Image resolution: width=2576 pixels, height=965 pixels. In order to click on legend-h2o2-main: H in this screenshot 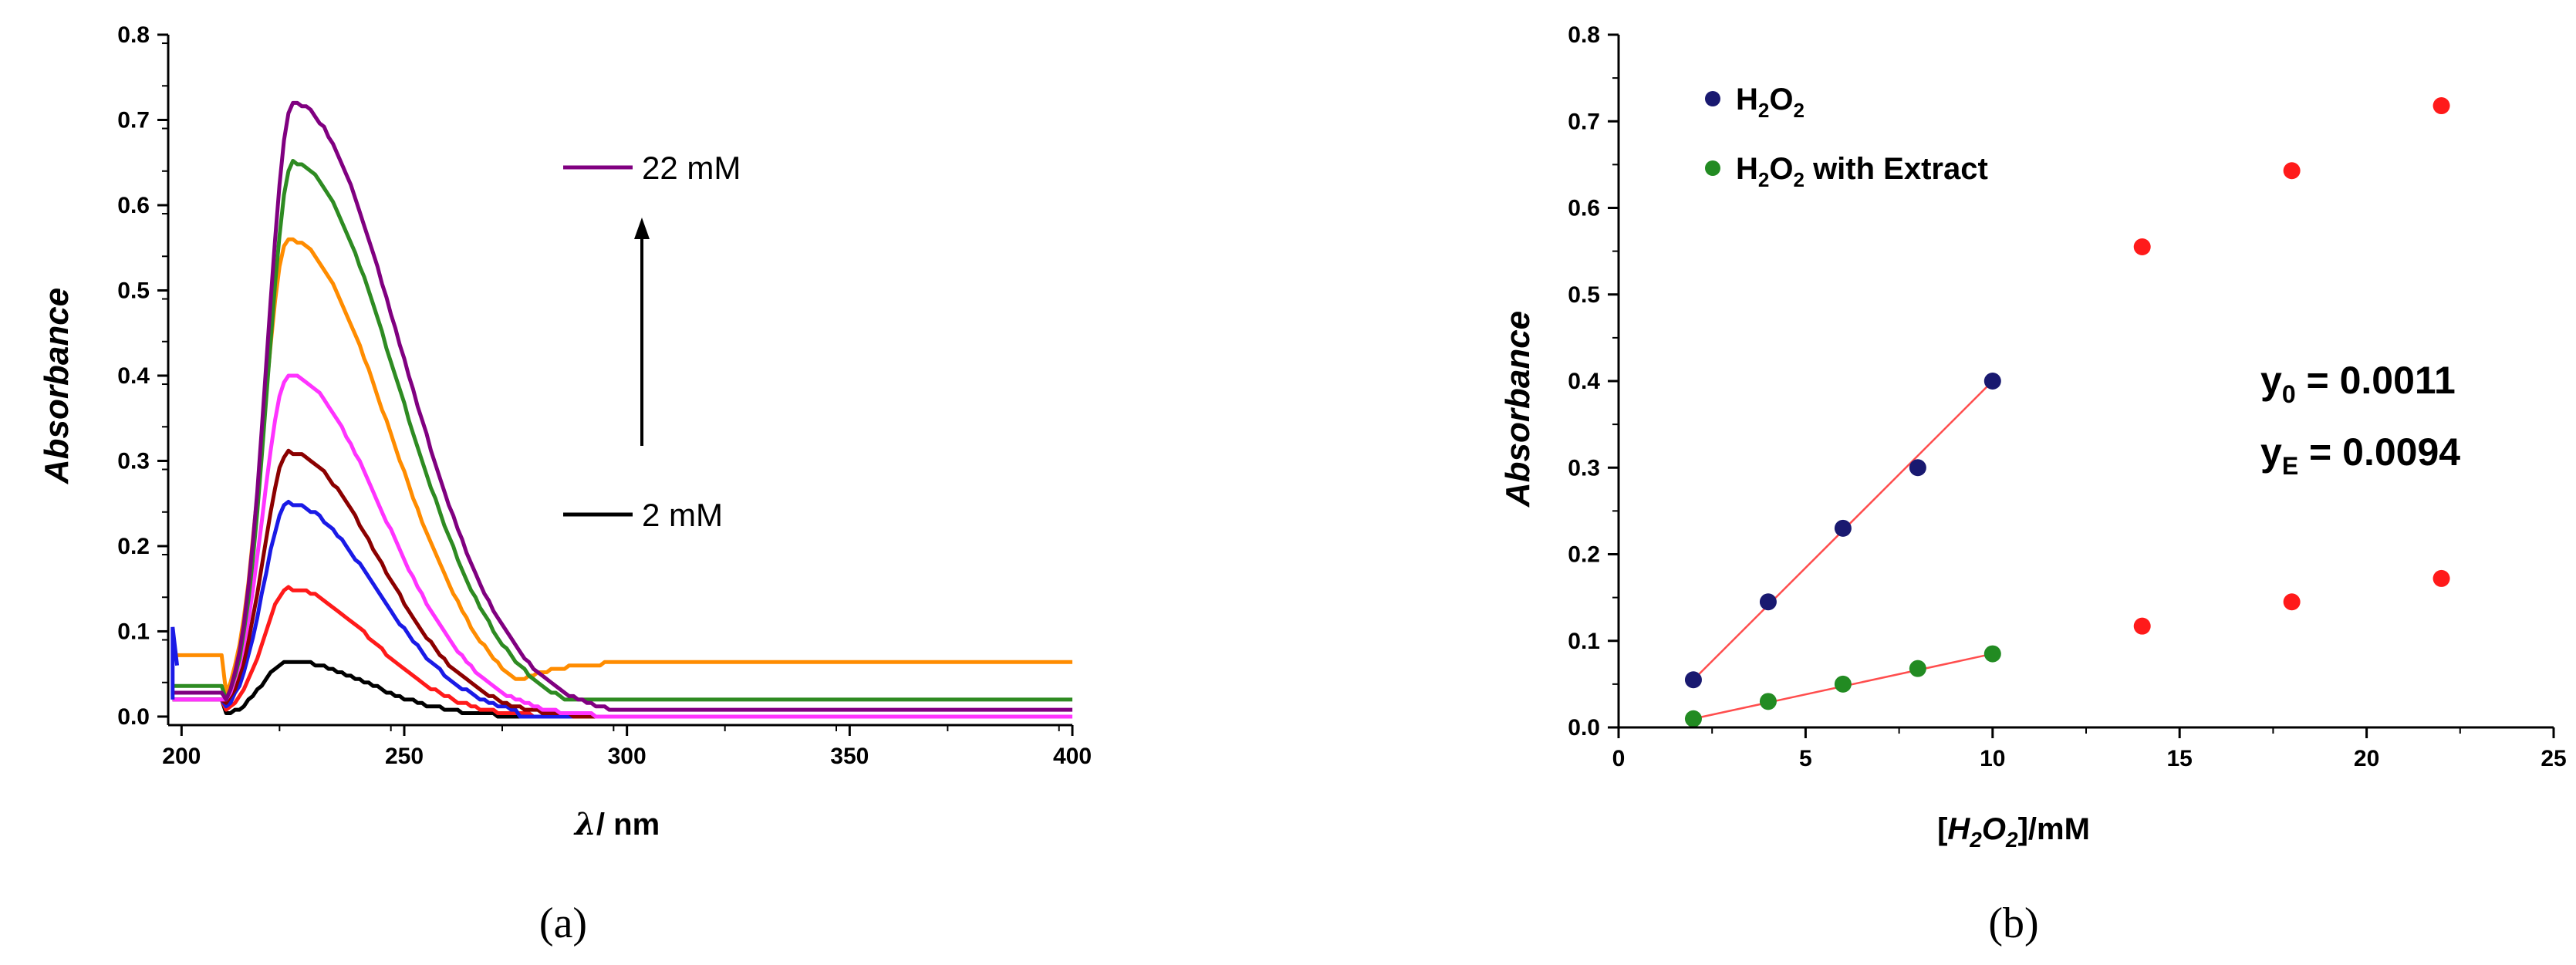, I will do `click(1747, 99)`.